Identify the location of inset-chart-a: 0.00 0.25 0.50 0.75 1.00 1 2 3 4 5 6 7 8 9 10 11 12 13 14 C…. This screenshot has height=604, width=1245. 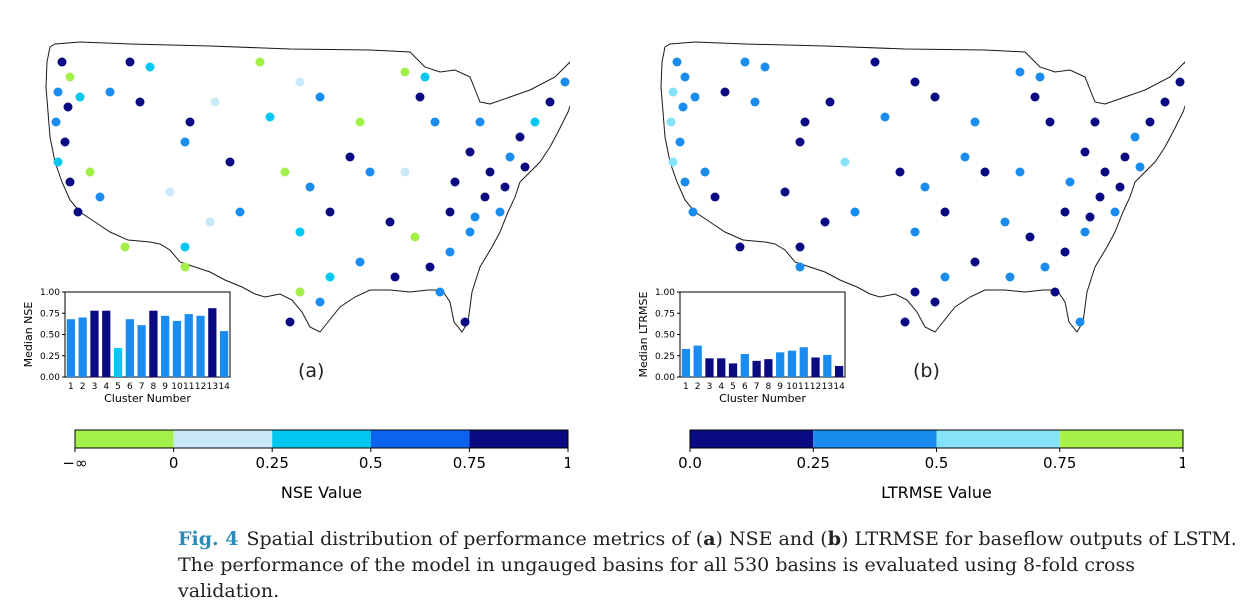
(125, 359).